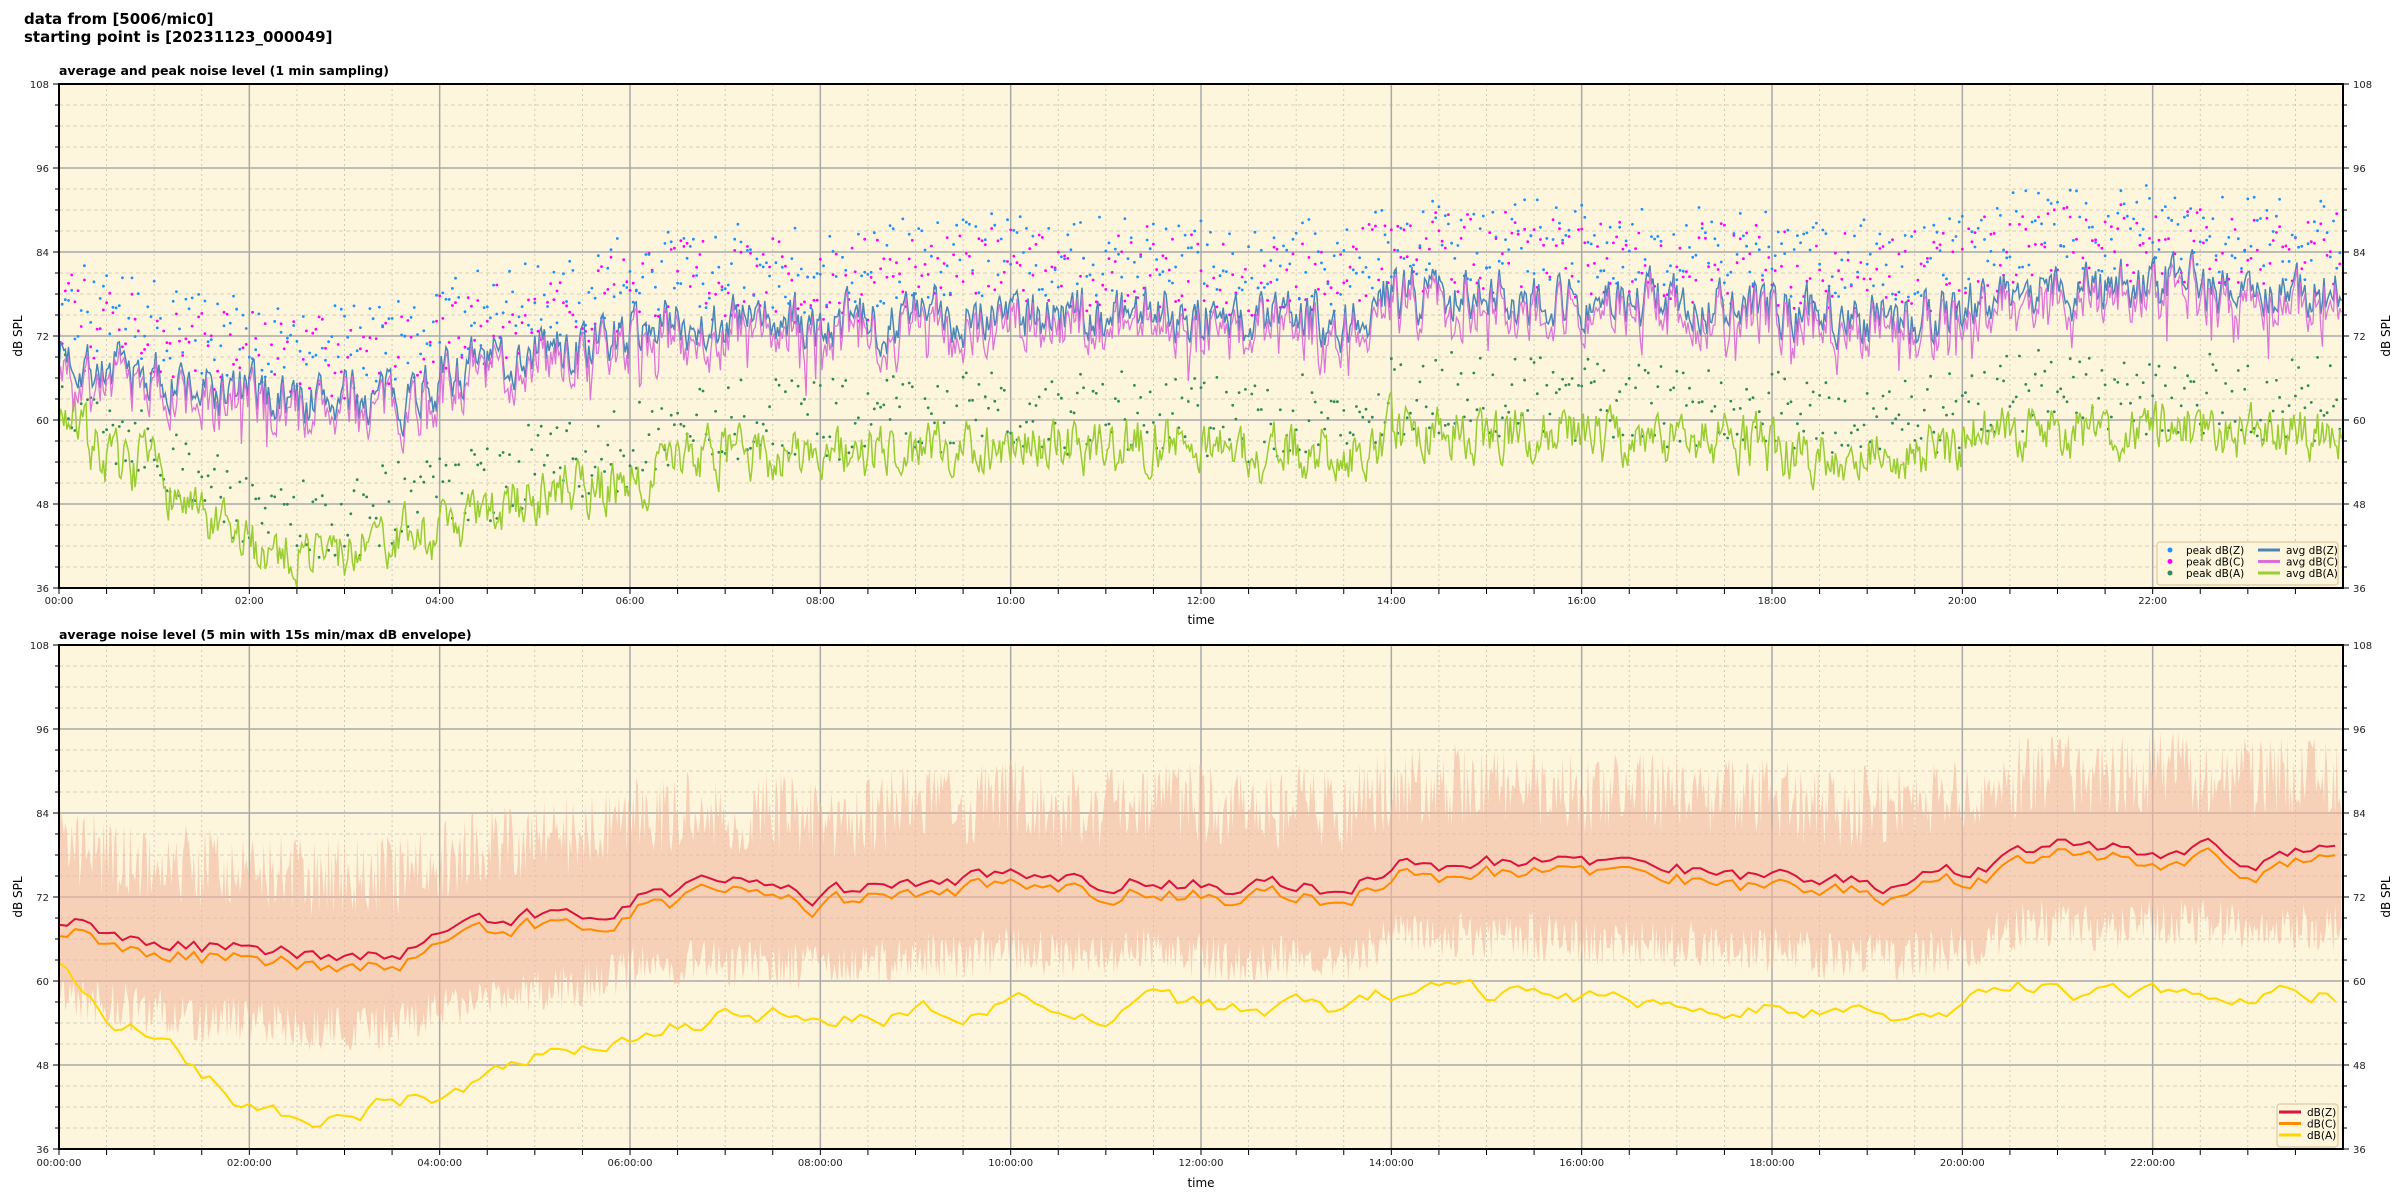 The image size is (2400, 1200). I want to click on legend-marker-peakdba, so click(2170, 573).